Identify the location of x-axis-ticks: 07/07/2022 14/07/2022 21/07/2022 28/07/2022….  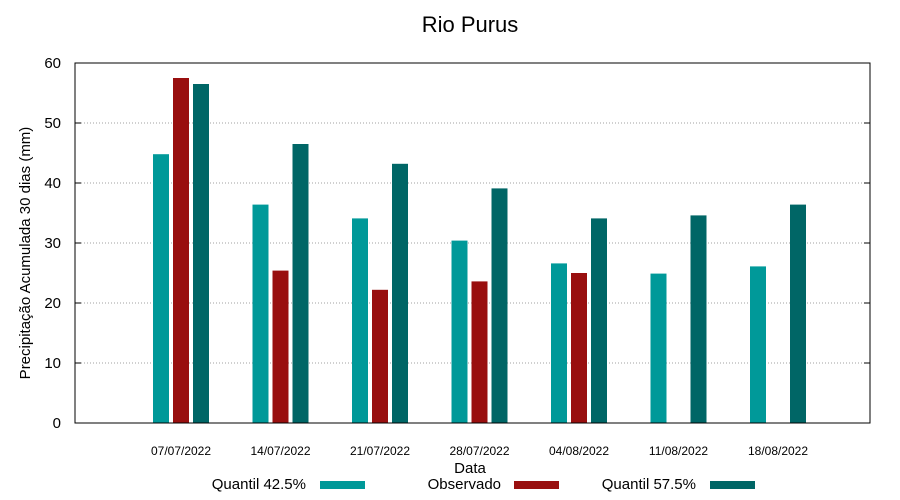
(479, 451).